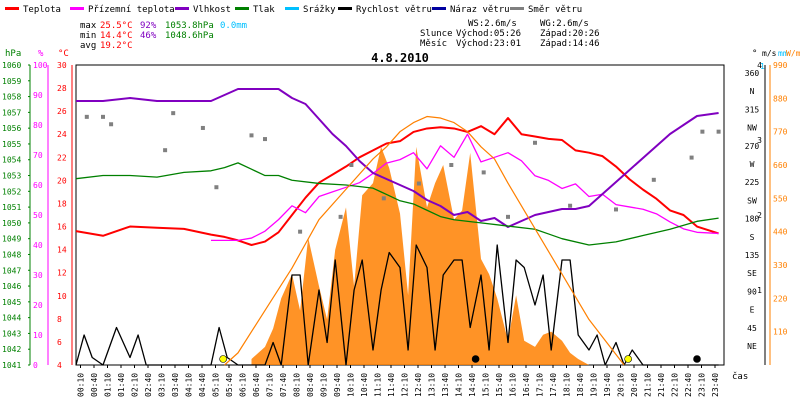 This screenshot has width=800, height=404. What do you see at coordinates (116, 46) in the screenshot?
I see `stats-avg-temp: 19.2°C` at bounding box center [116, 46].